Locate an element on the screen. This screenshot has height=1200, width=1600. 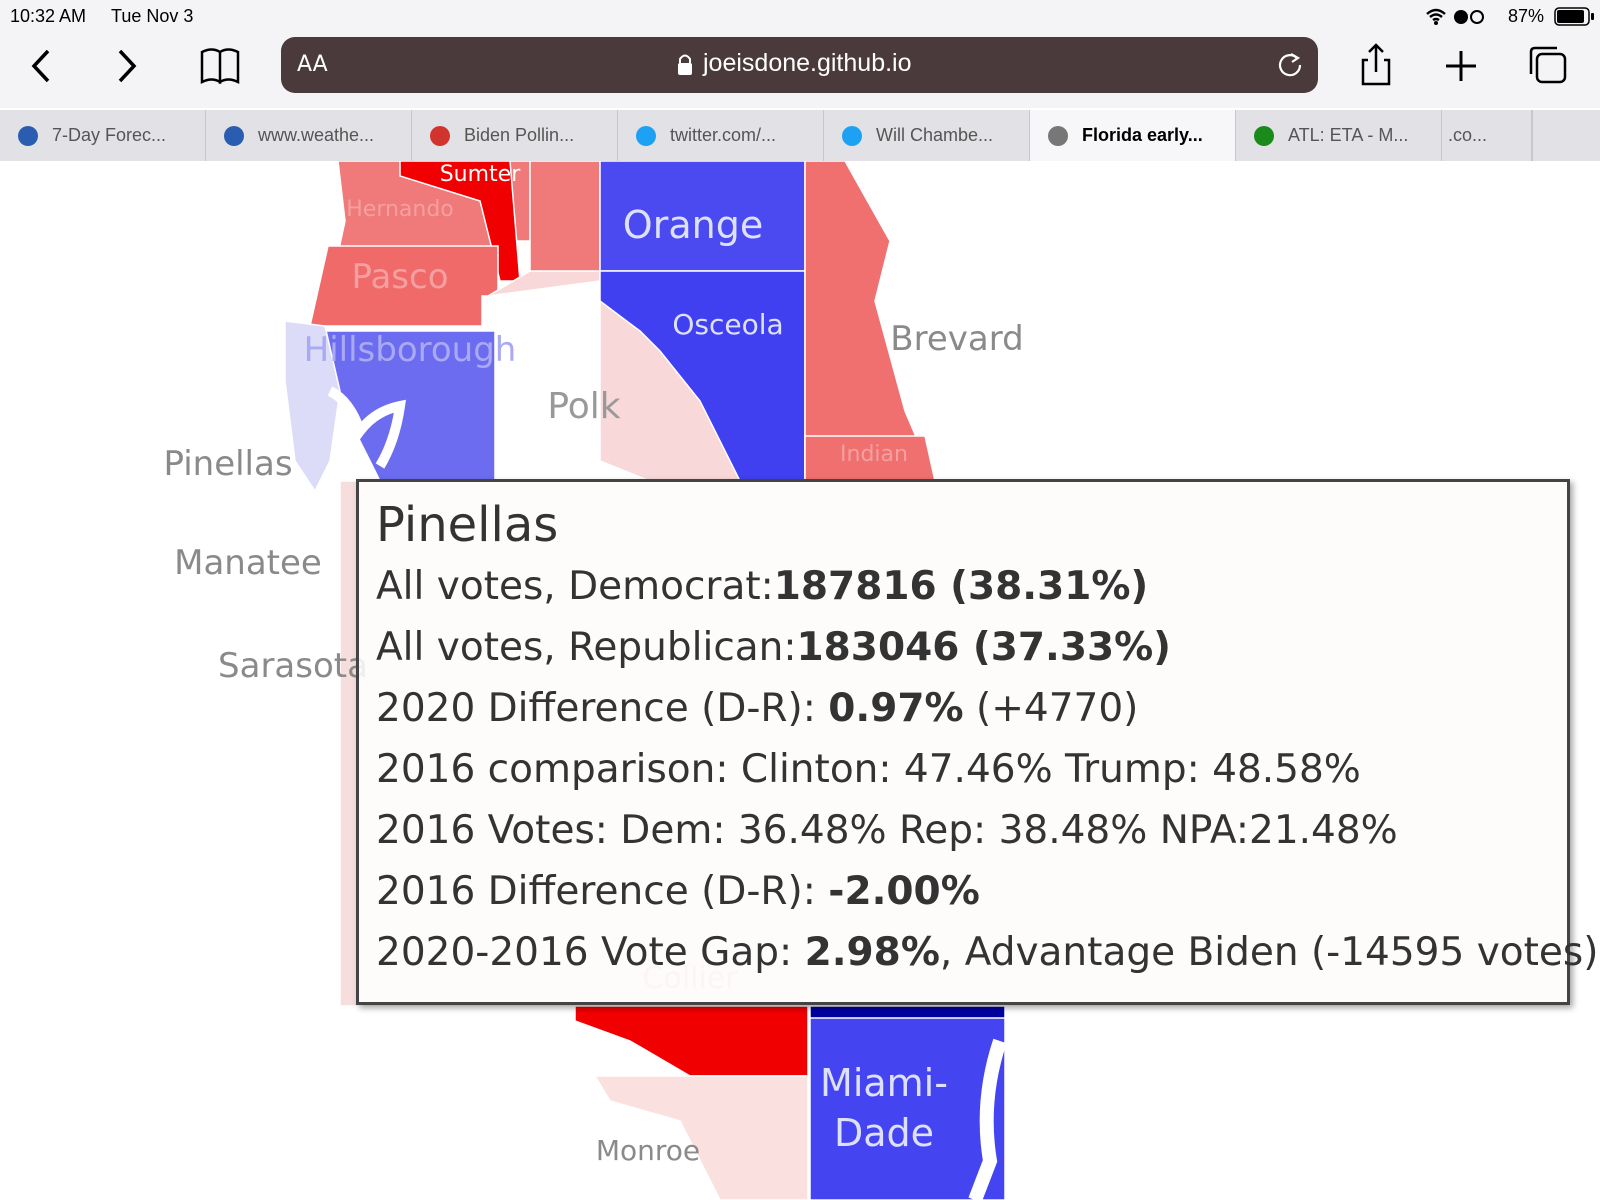
forward-button is located at coordinates (127, 66).